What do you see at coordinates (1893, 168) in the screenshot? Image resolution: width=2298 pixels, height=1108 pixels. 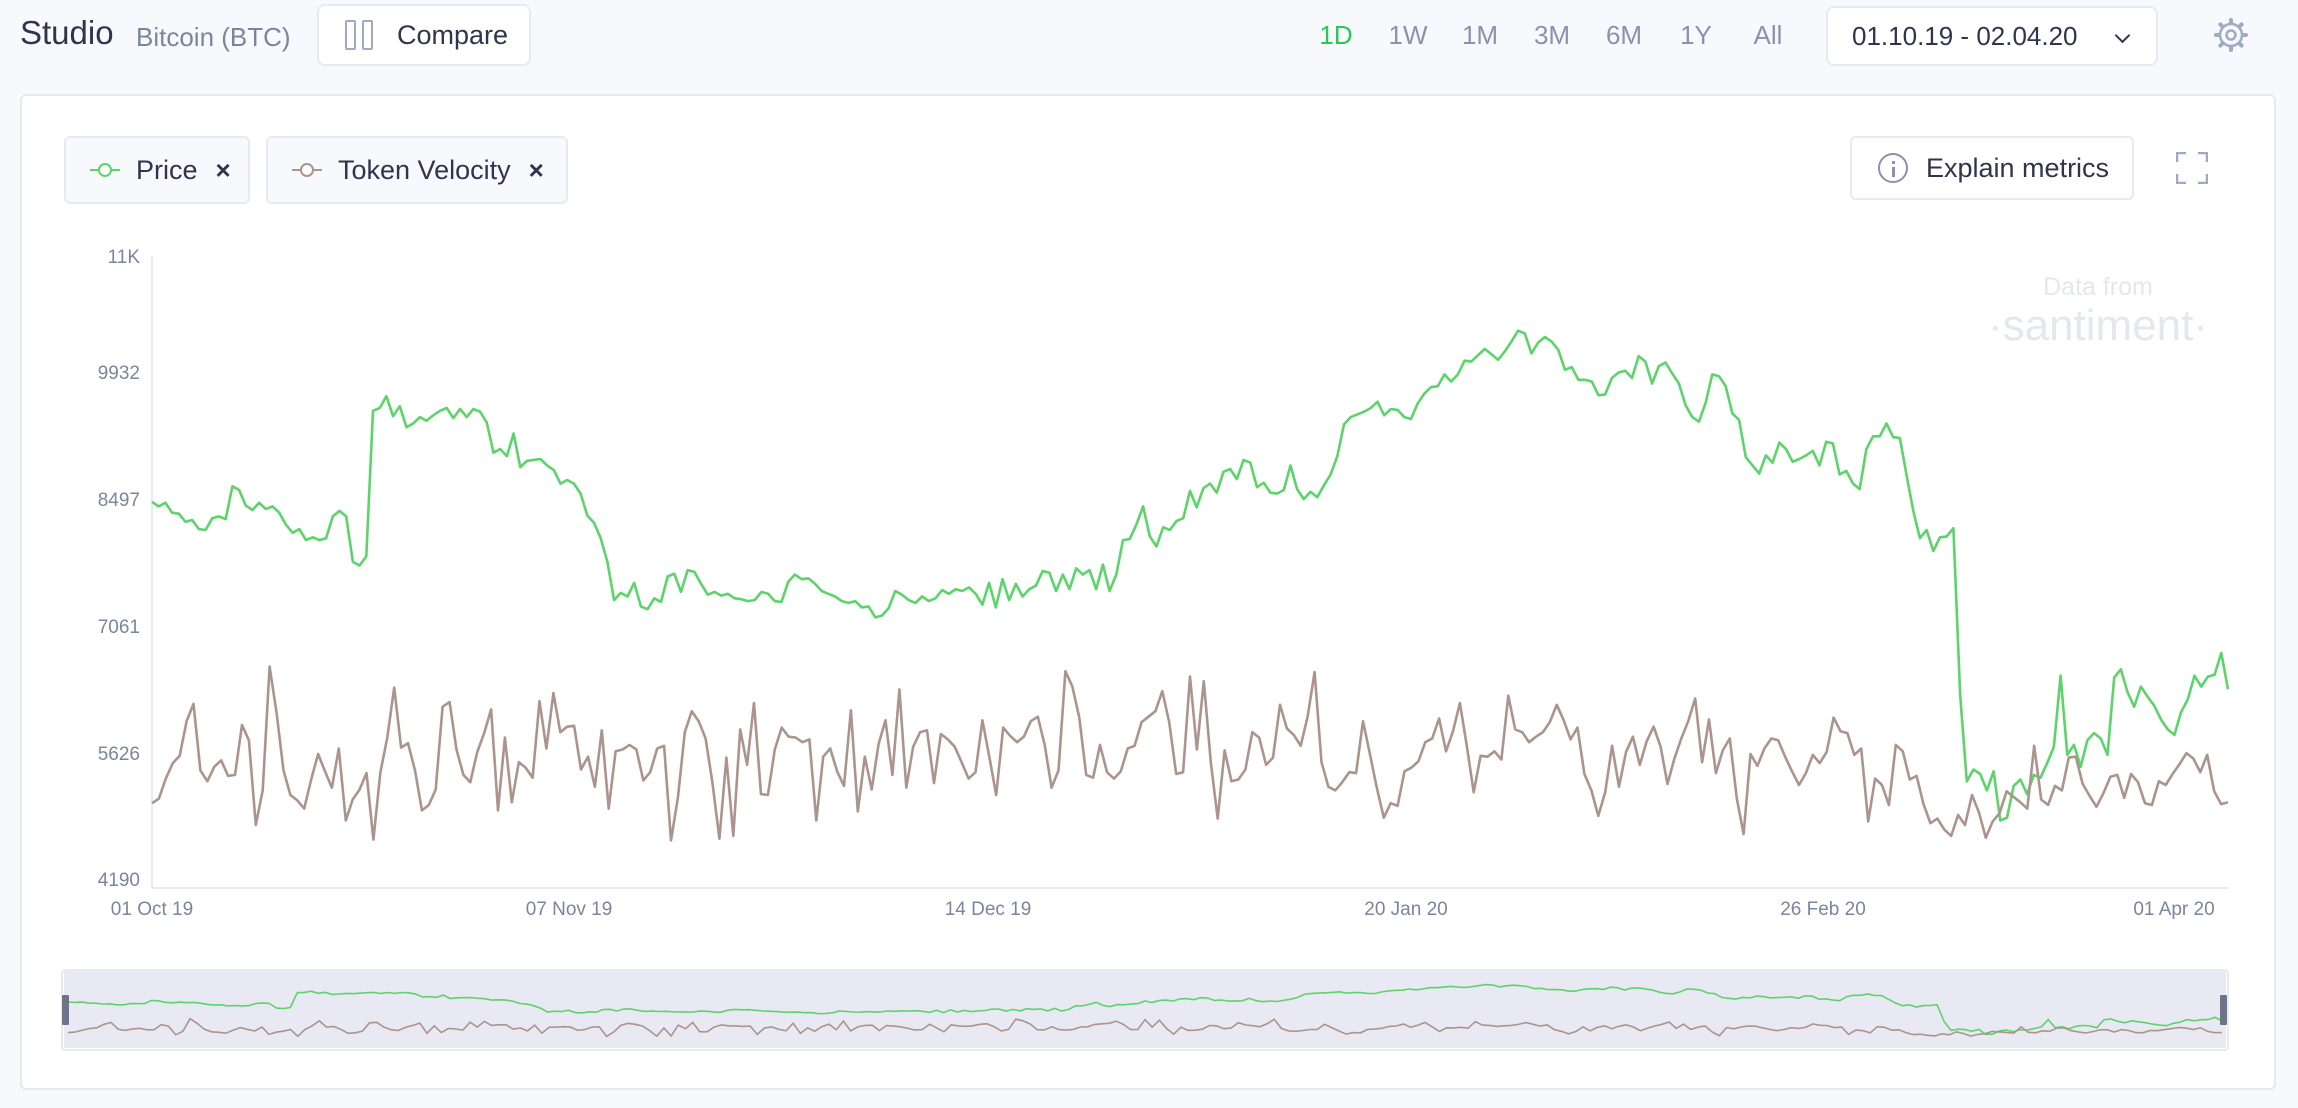 I see `info-icon` at bounding box center [1893, 168].